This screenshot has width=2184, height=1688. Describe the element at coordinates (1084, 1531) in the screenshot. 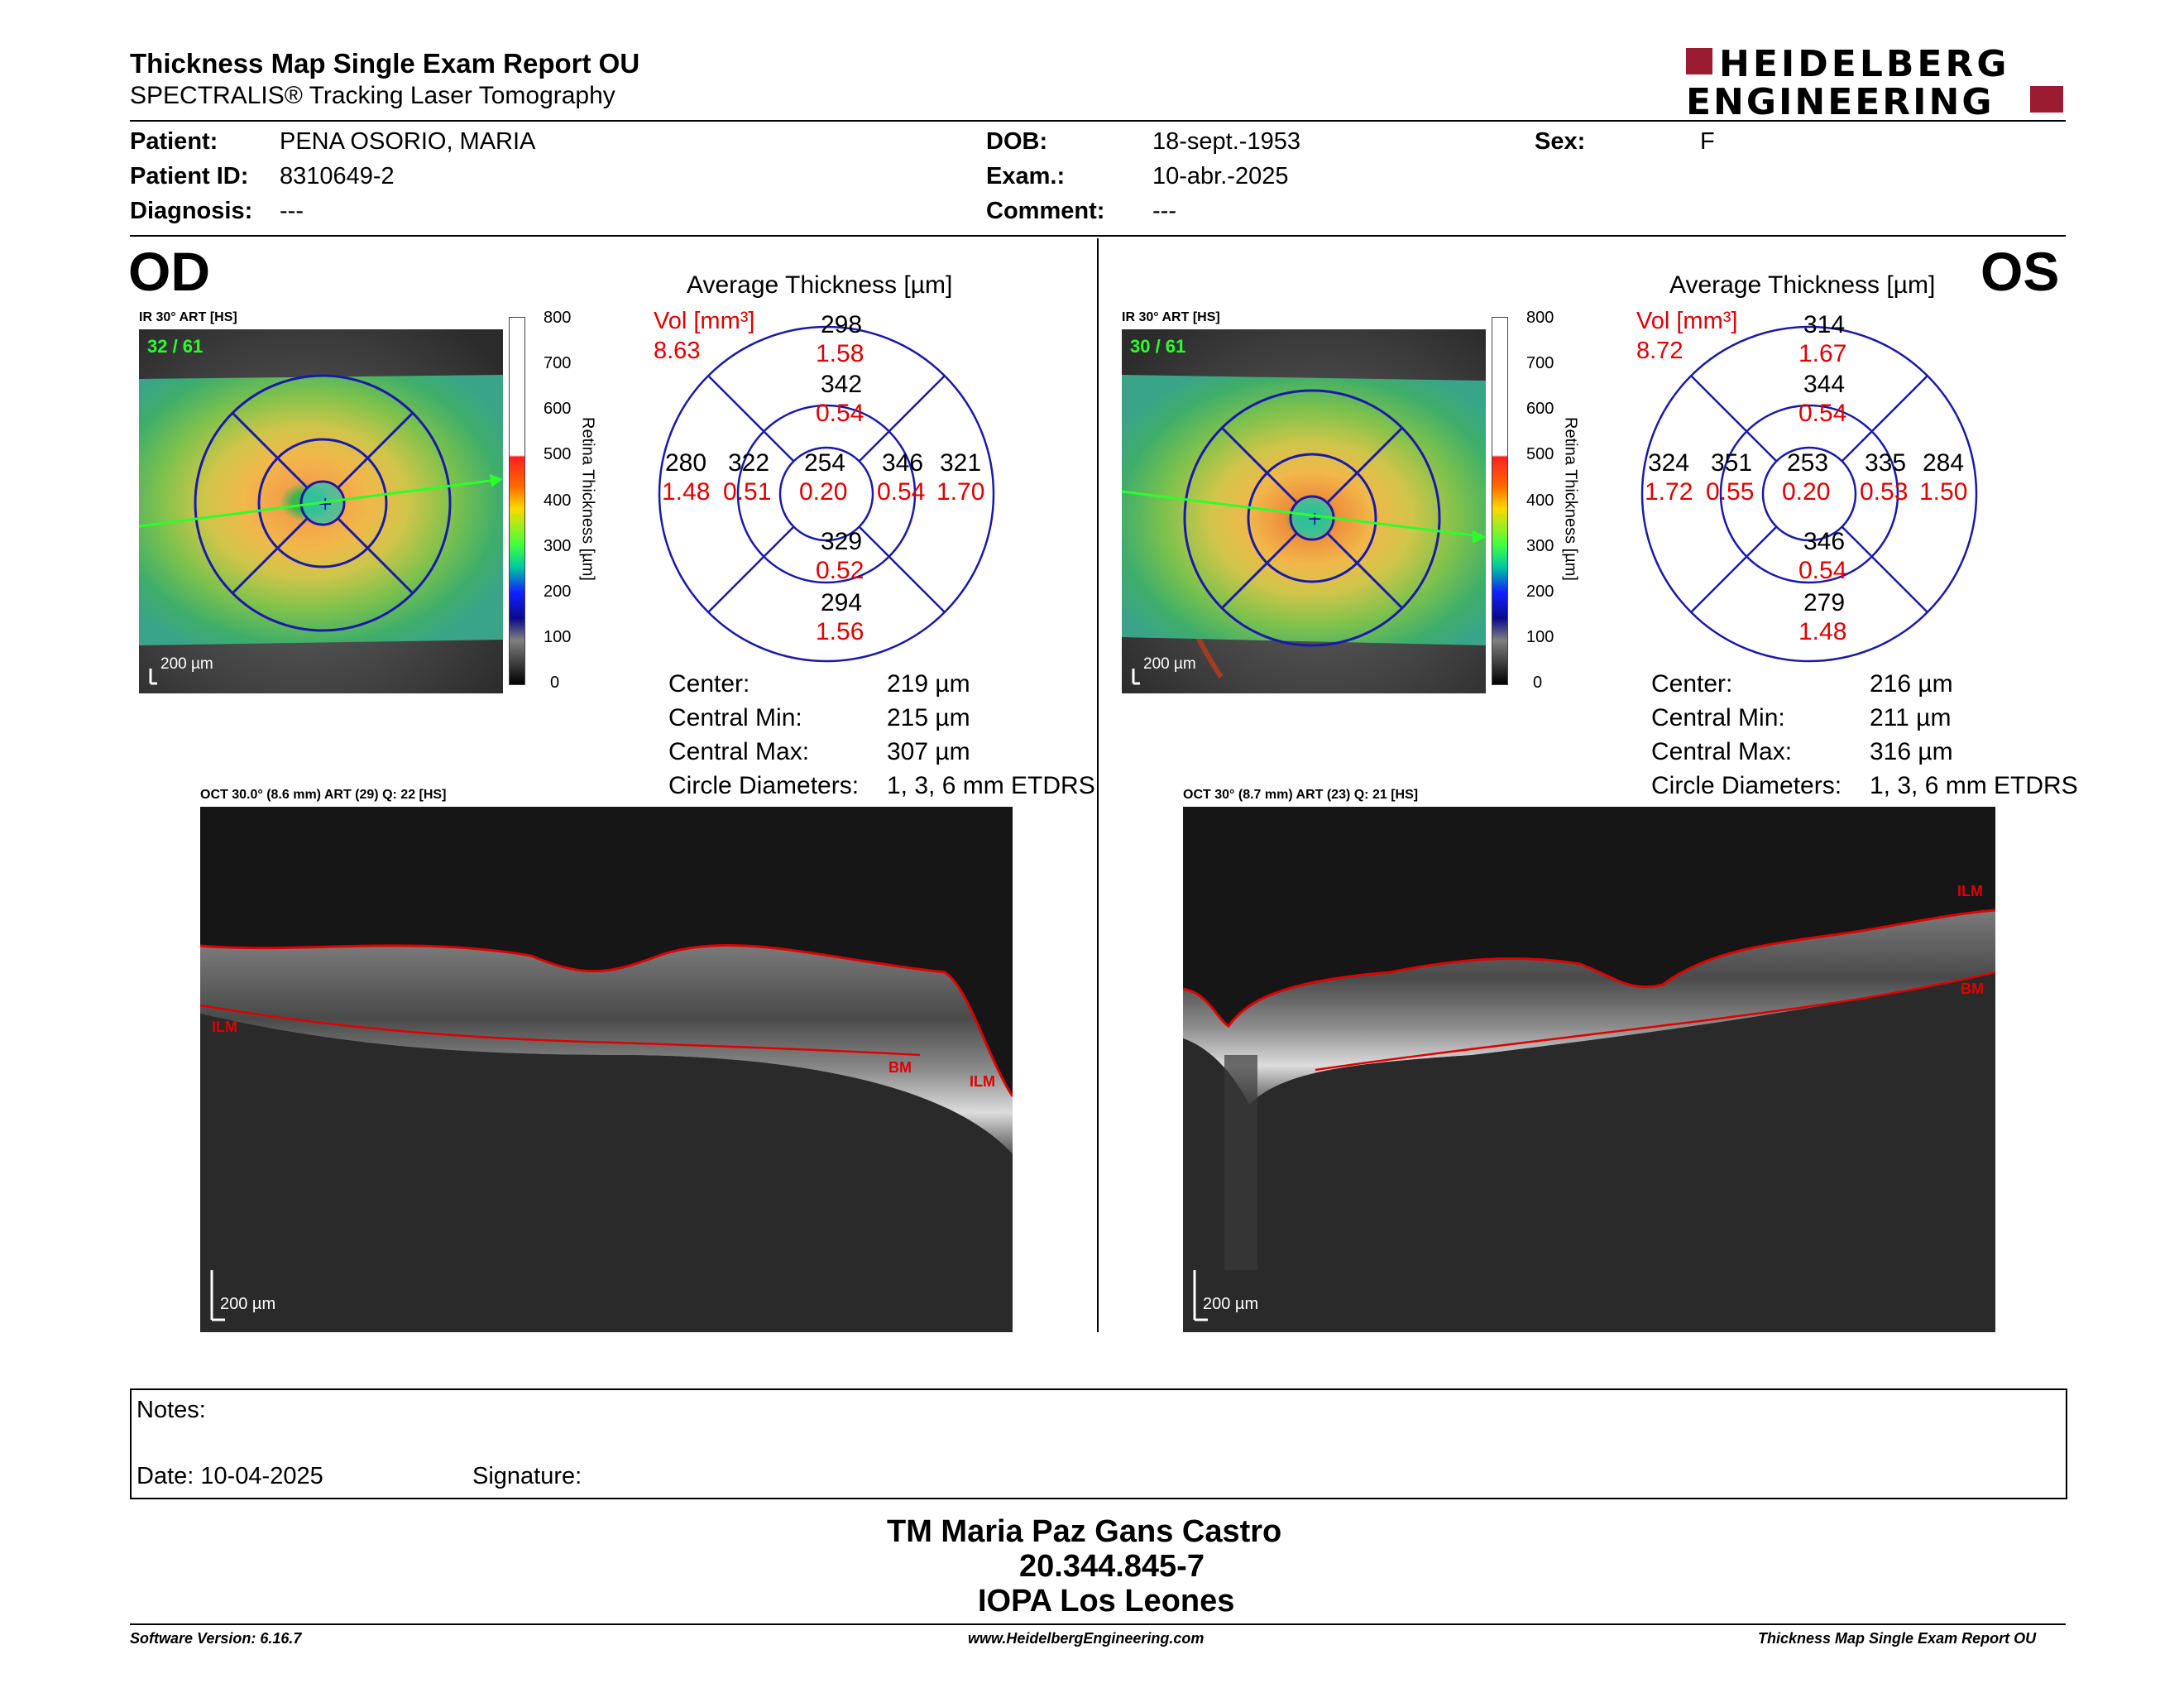

I see `signer-name: TM Maria Paz Gans Castro` at that location.